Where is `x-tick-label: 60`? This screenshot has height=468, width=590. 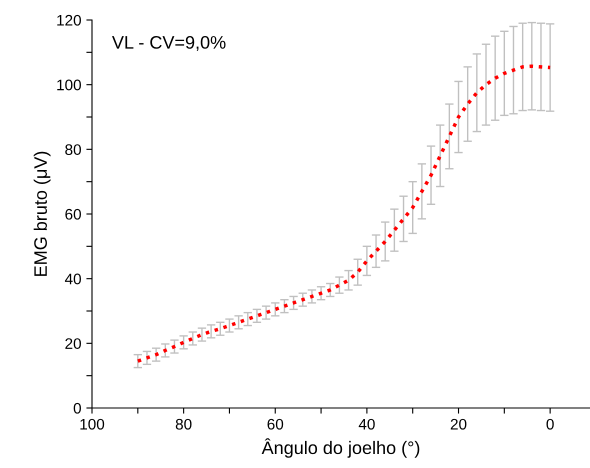
x-tick-label: 60 is located at coordinates (276, 424).